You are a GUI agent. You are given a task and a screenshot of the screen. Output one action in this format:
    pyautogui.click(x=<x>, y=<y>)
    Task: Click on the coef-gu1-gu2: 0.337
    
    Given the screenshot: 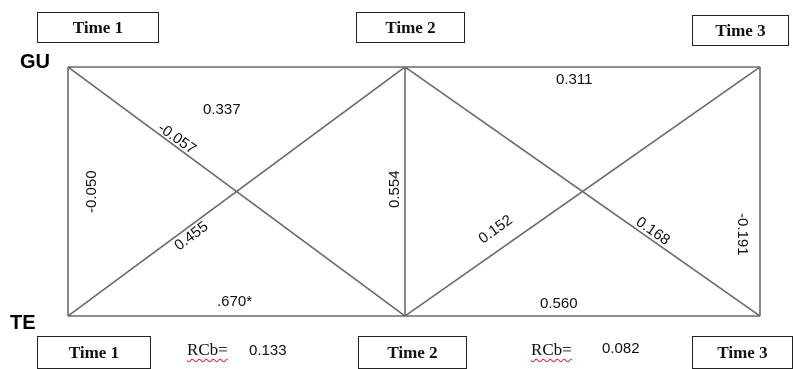 What is the action you would take?
    pyautogui.click(x=222, y=109)
    